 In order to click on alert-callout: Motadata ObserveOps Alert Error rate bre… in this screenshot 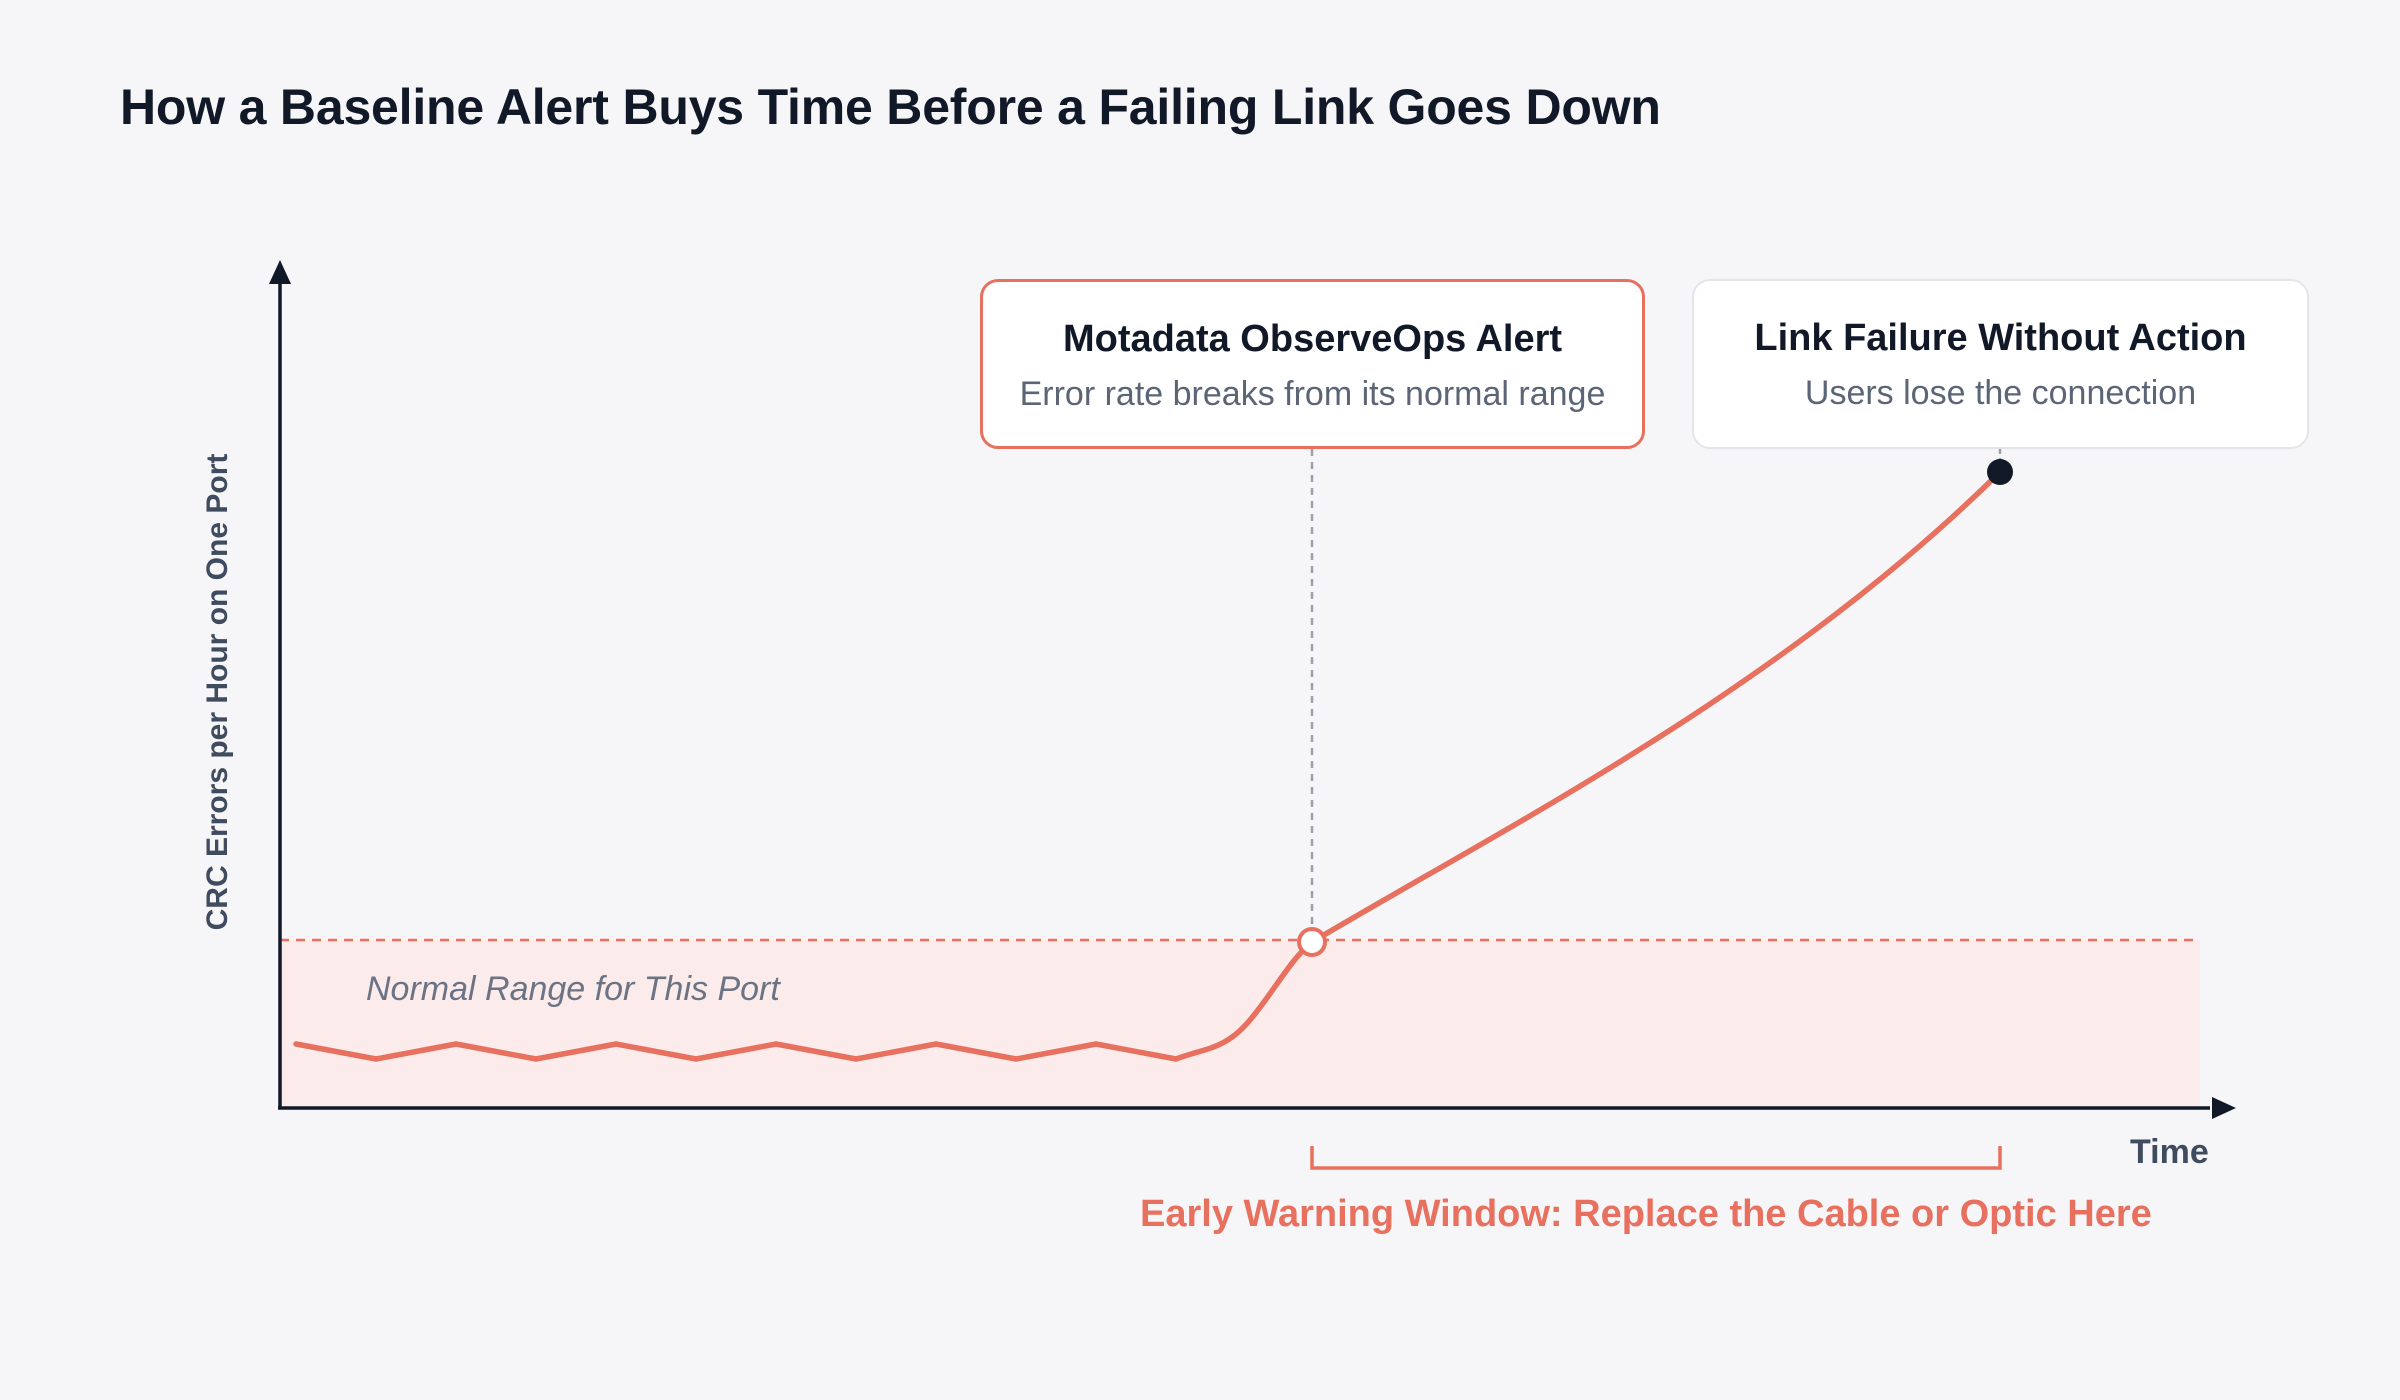, I will do `click(1312, 364)`.